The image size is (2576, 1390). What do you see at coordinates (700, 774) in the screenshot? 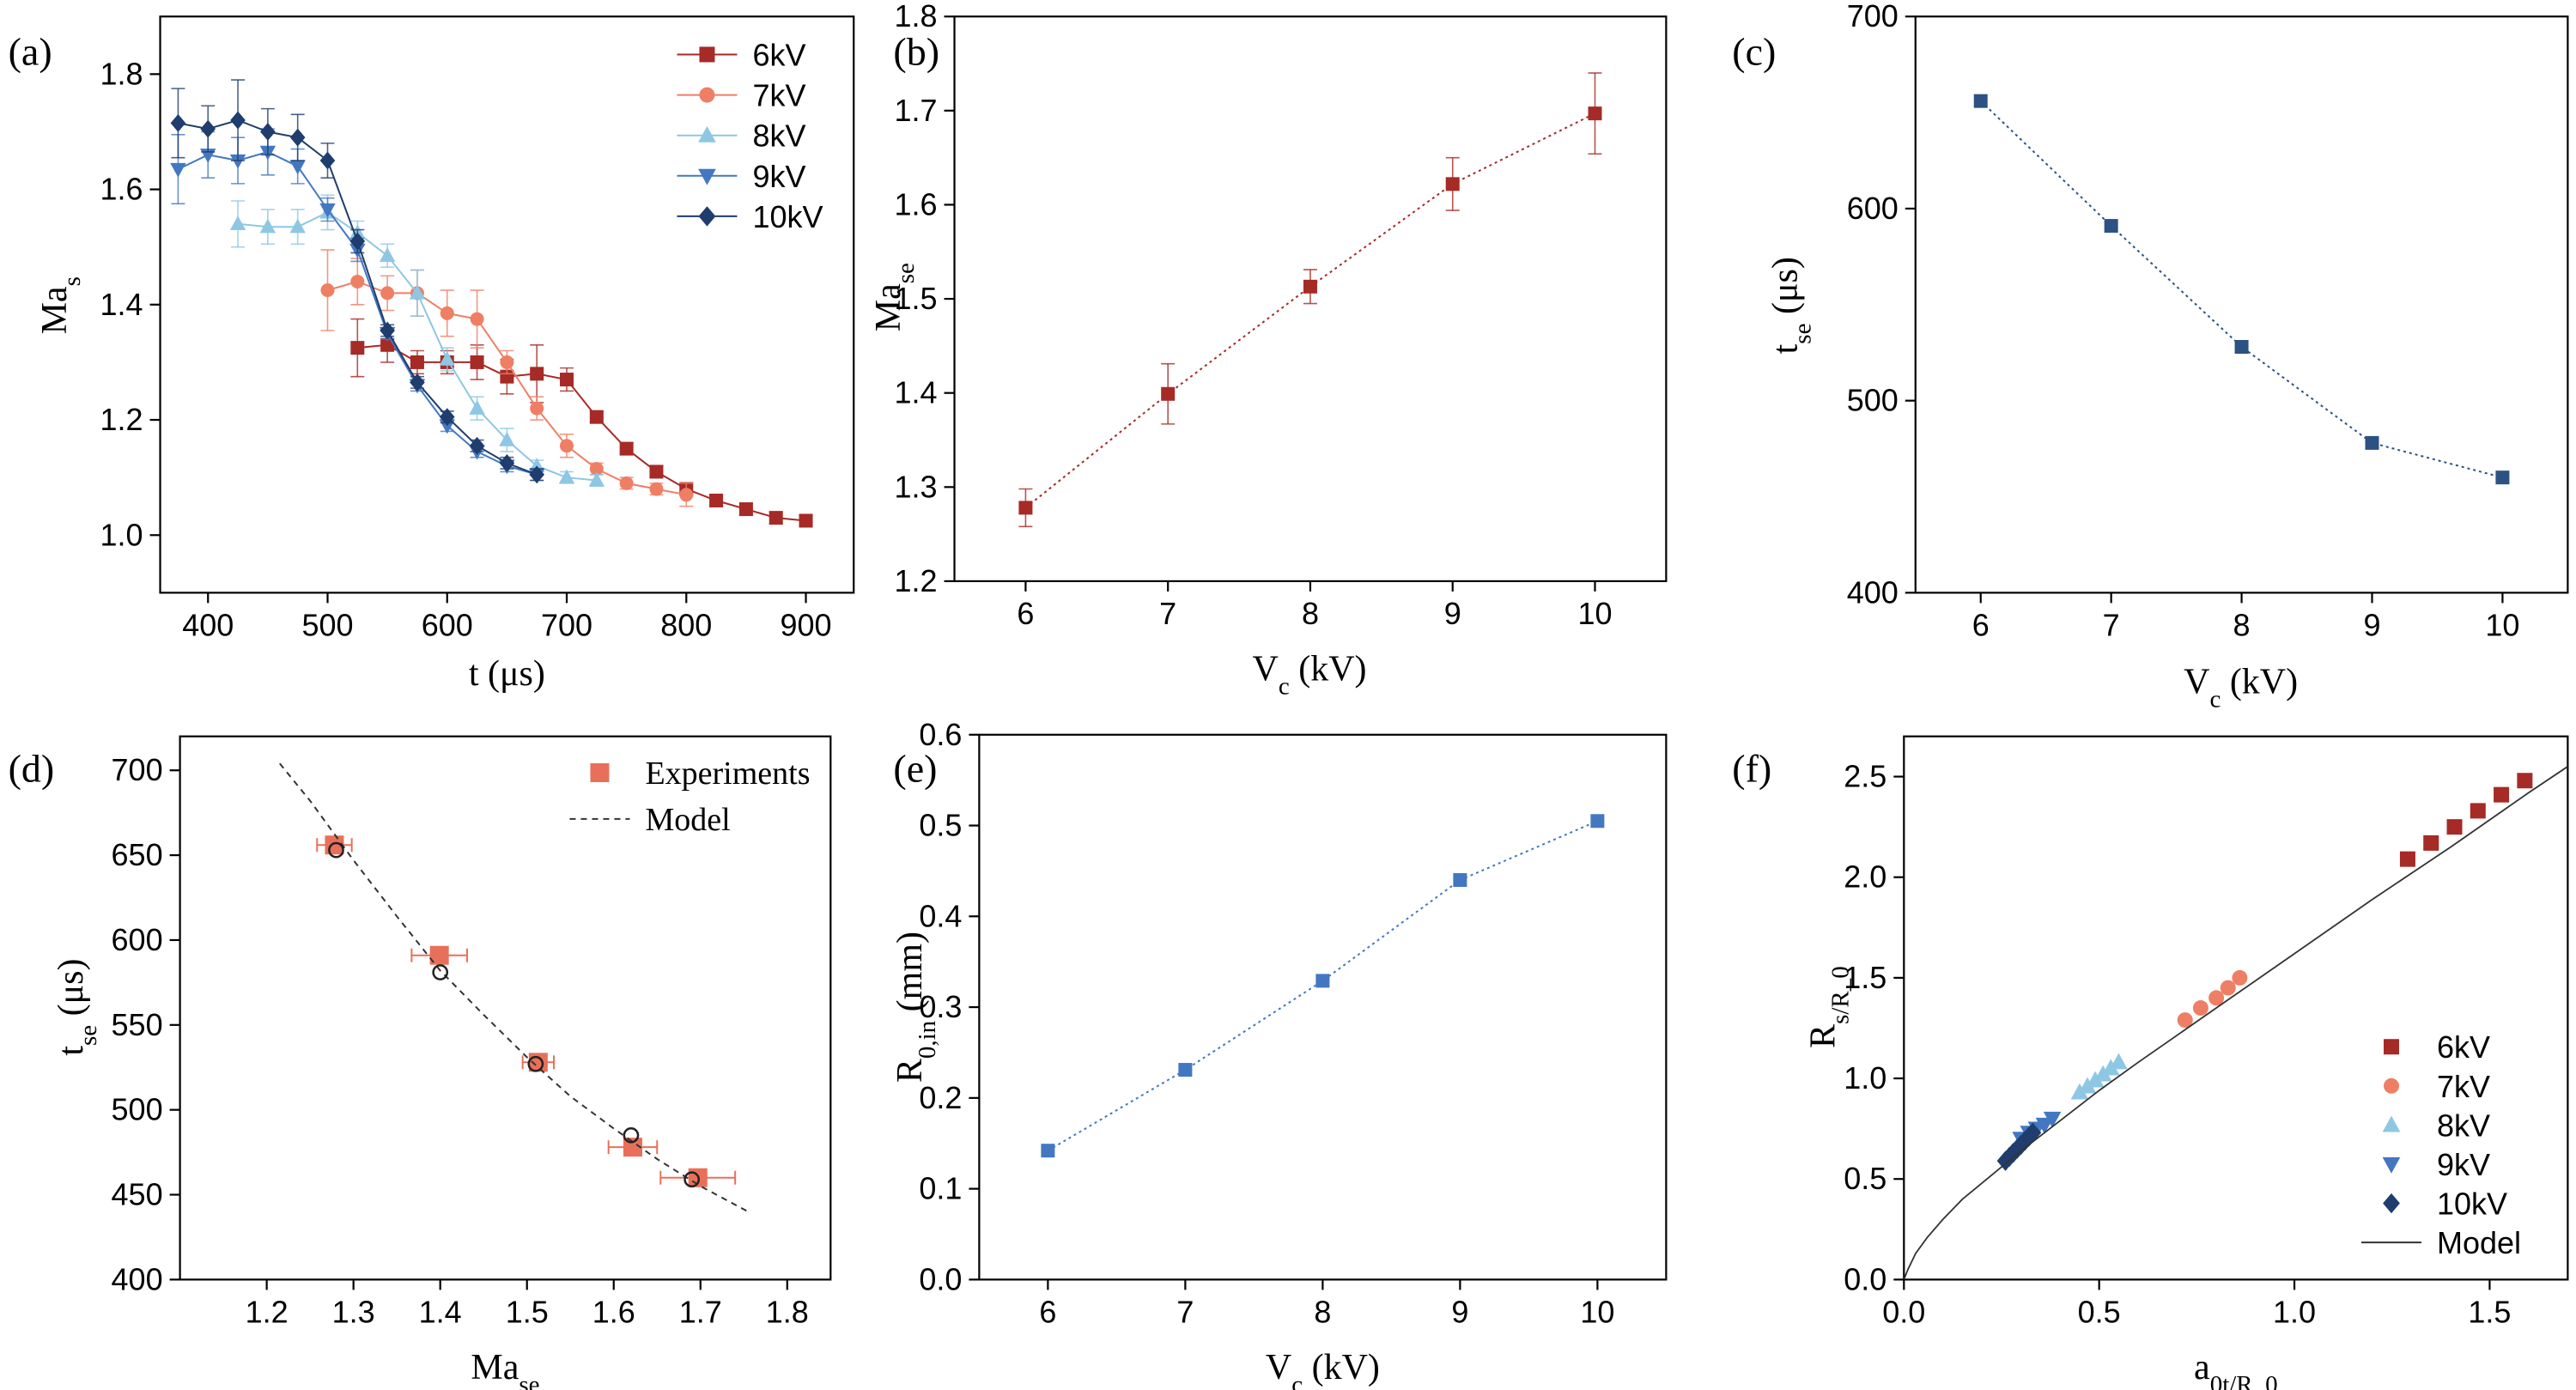
I see `legend-item: Experiments` at bounding box center [700, 774].